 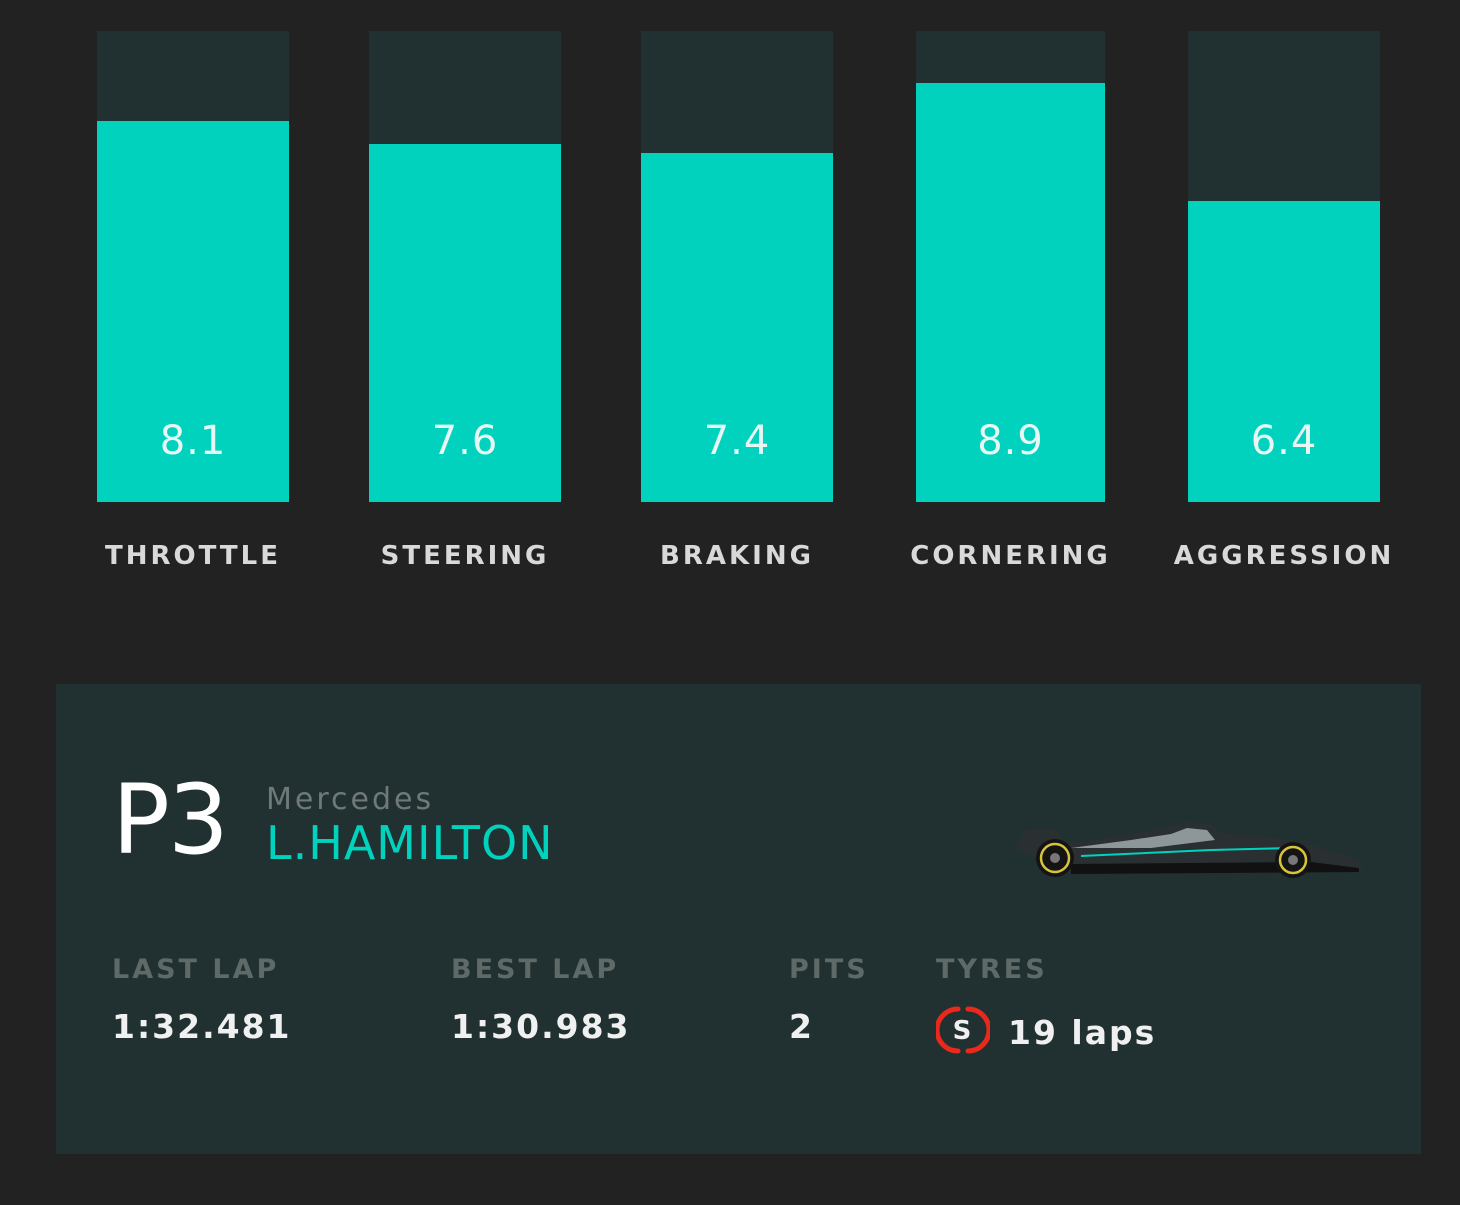 I want to click on bar-track: 7.6, so click(x=465, y=266).